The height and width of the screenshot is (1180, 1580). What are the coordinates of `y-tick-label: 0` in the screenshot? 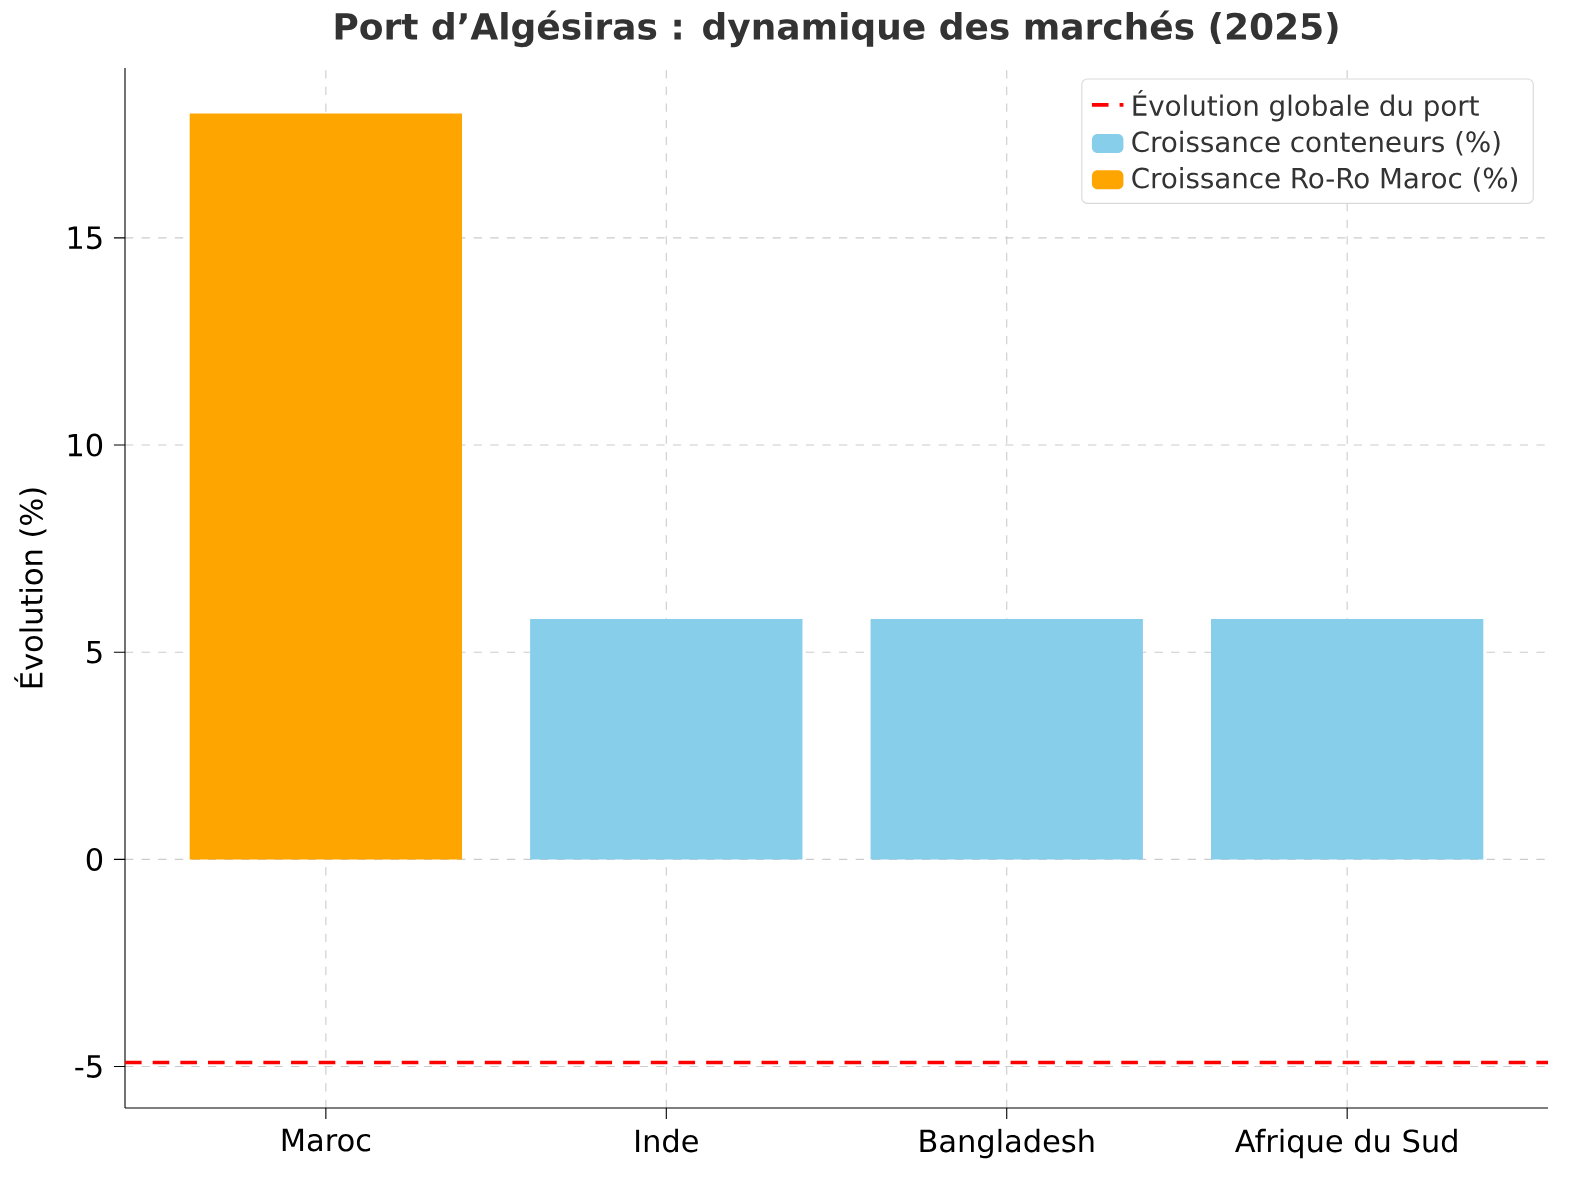 It's located at (94, 859).